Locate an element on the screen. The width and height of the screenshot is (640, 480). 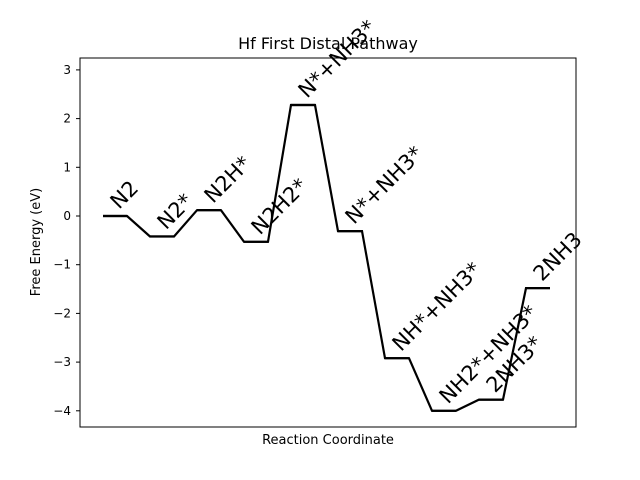
y-tick-label: −3 is located at coordinates (62, 362).